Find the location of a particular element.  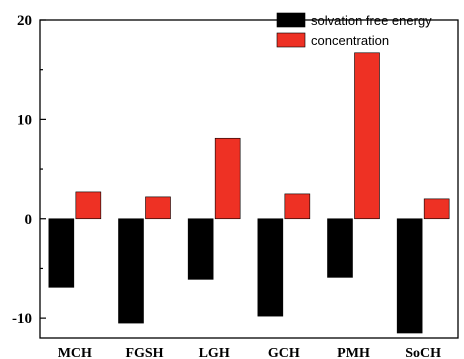

bar-fgsh-solvation is located at coordinates (131, 271).